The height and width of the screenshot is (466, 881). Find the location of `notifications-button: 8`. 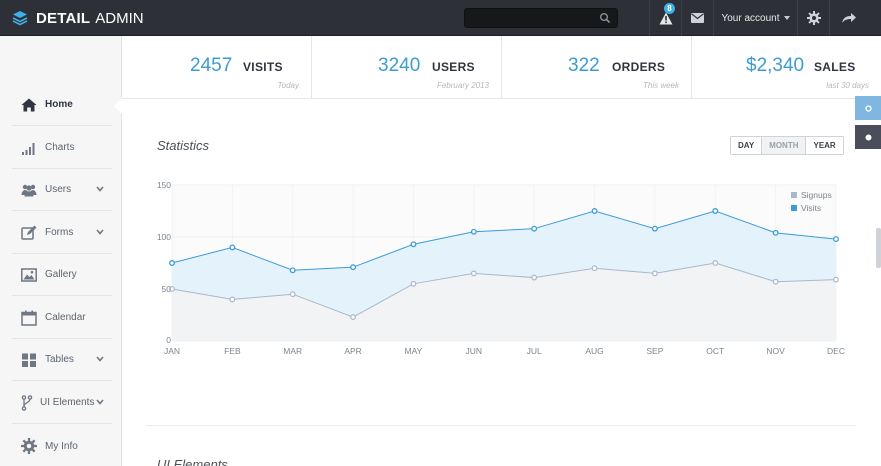

notifications-button: 8 is located at coordinates (665, 18).